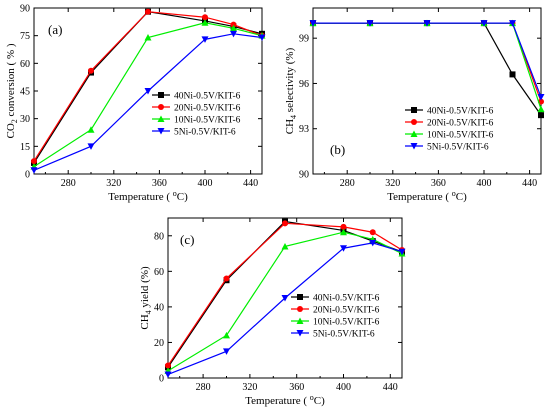  Describe the element at coordinates (25, 92) in the screenshot. I see `y-tick-label: 45` at that location.